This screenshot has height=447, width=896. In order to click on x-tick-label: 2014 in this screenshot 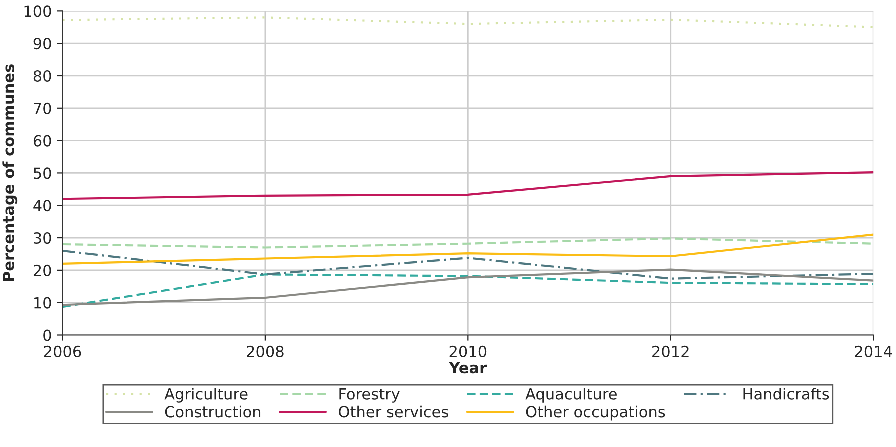, I will do `click(873, 352)`.